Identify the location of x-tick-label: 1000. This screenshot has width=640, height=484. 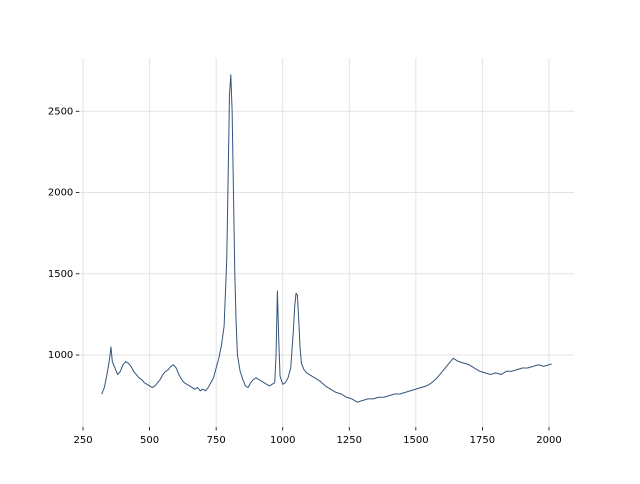
(282, 440).